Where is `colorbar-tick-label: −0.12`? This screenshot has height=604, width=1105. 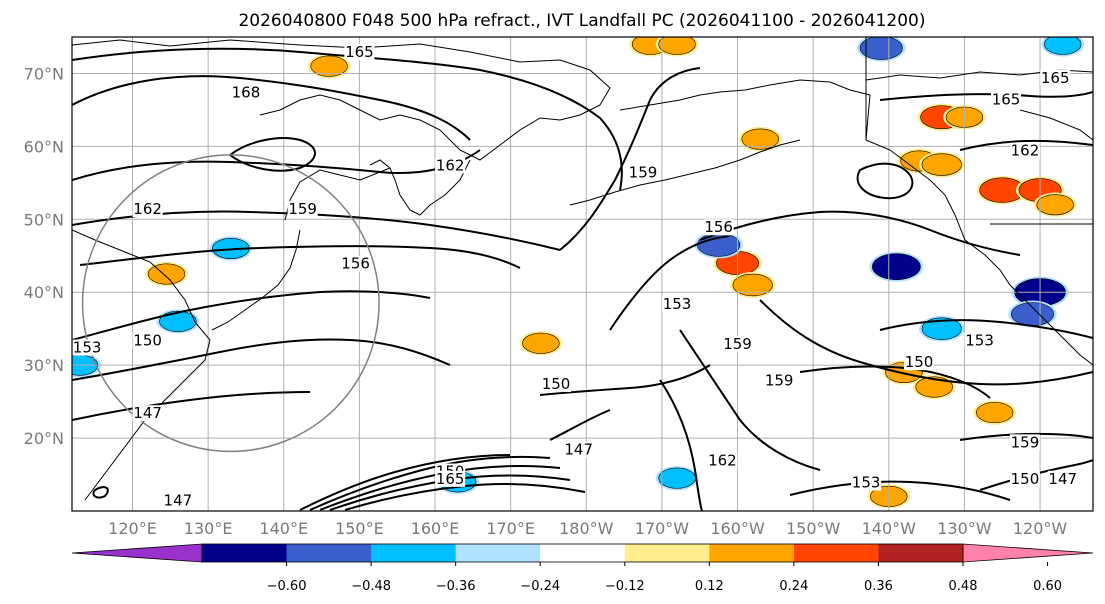 colorbar-tick-label: −0.12 is located at coordinates (625, 586).